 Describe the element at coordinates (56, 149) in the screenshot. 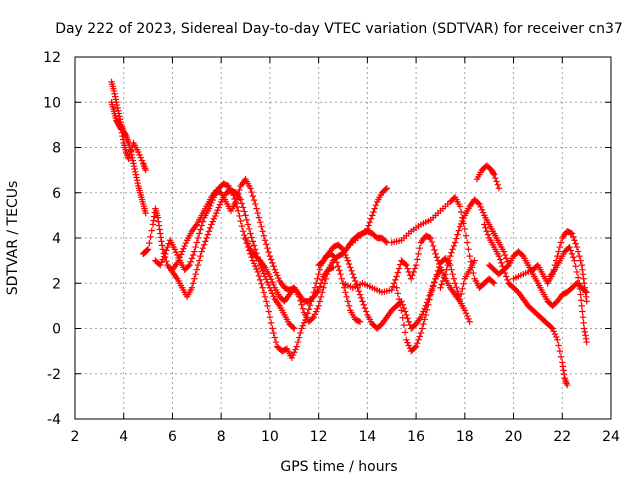

I see `y-tick-label: 8` at that location.